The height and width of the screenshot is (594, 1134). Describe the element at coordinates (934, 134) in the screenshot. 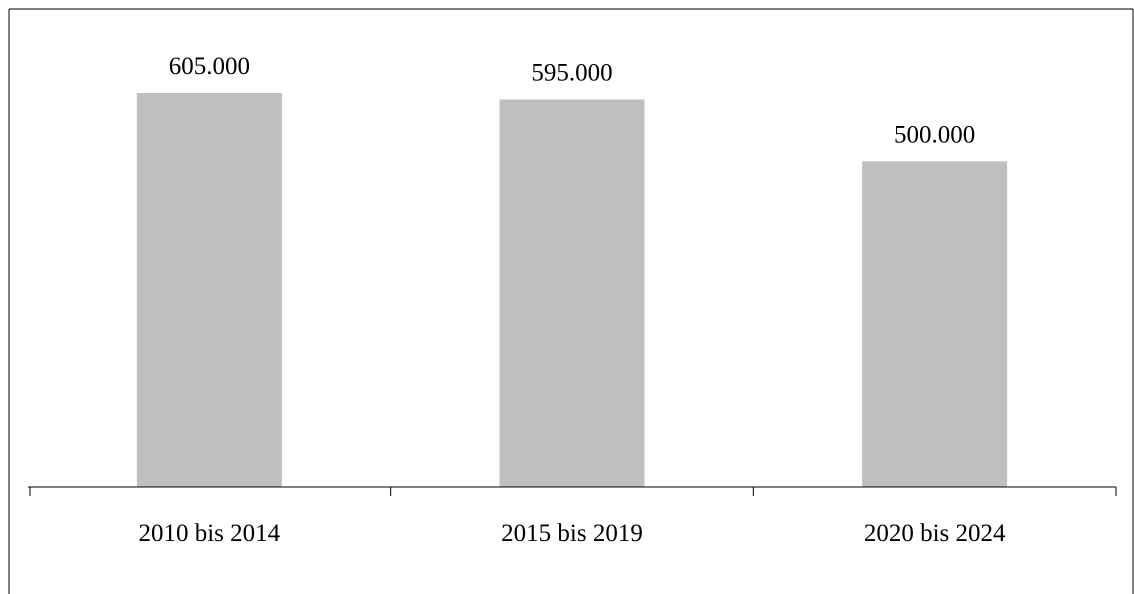

I see `data-label: 500.000` at that location.